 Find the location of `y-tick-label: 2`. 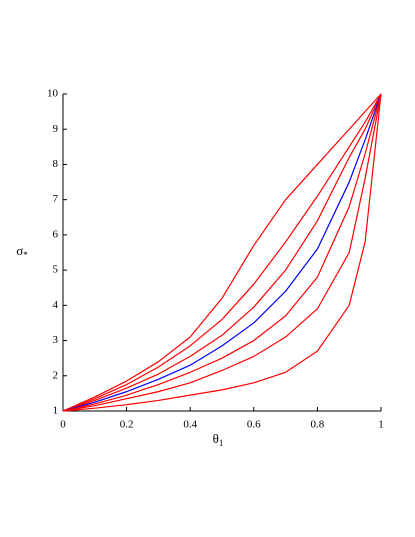

y-tick-label: 2 is located at coordinates (56, 375).